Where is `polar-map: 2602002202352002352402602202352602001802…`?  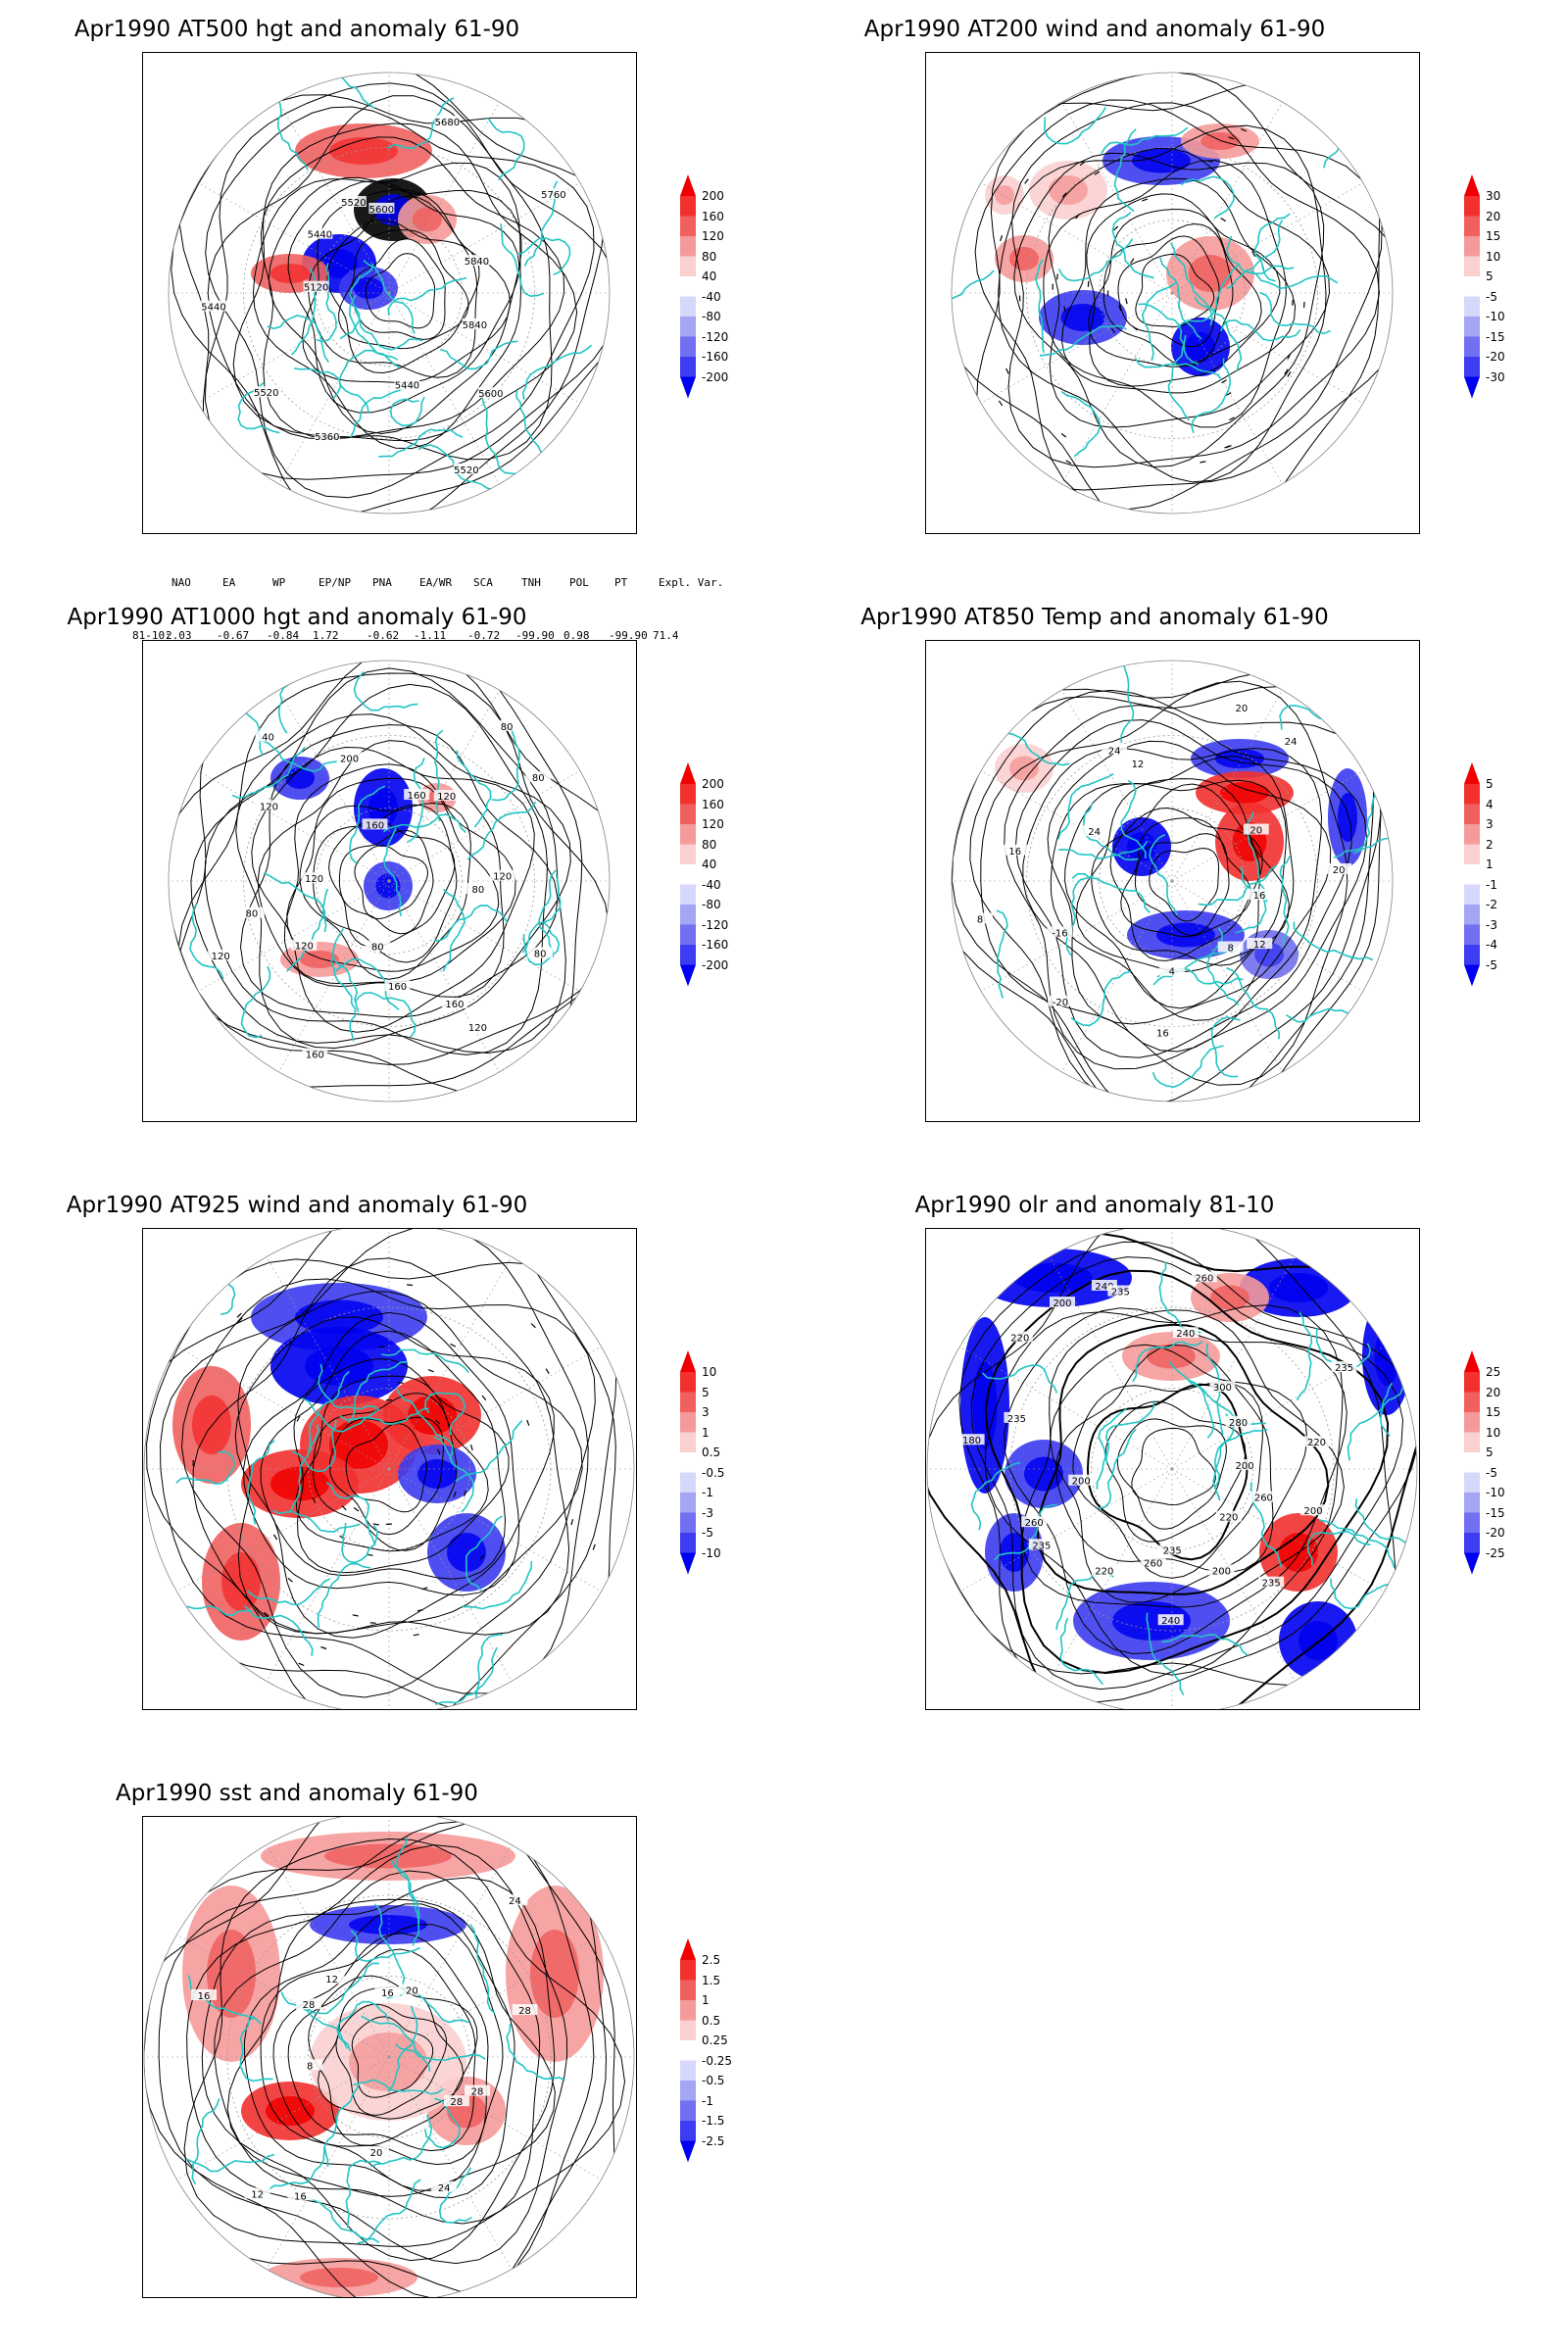 polar-map: 2602002202352002352402602202352602001802… is located at coordinates (1172, 1469).